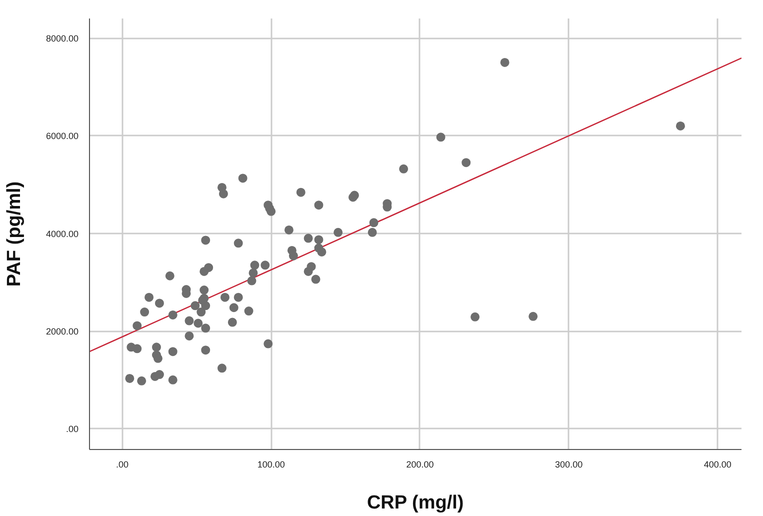 The height and width of the screenshot is (516, 763). Describe the element at coordinates (62, 233) in the screenshot. I see `y-tick-label: 4000.00` at that location.